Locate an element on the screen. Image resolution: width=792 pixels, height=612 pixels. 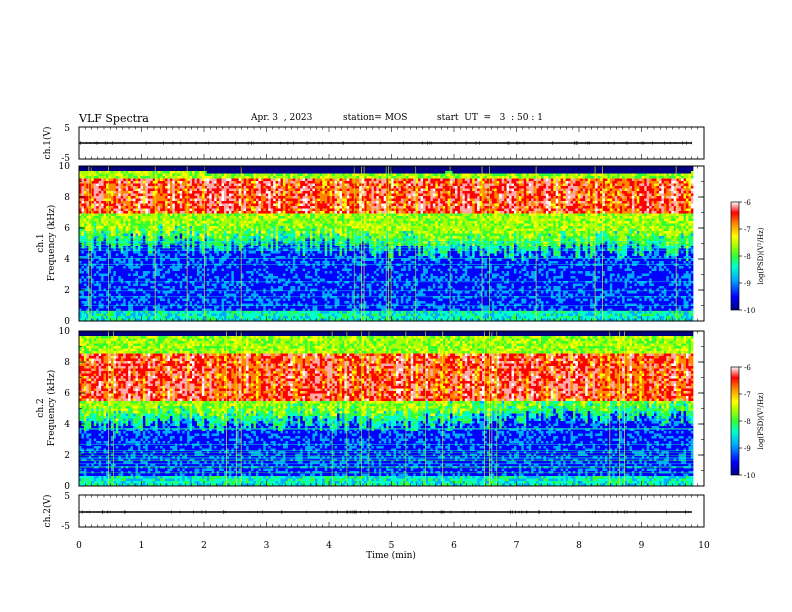
x-tick-label: 4 is located at coordinates (329, 546).